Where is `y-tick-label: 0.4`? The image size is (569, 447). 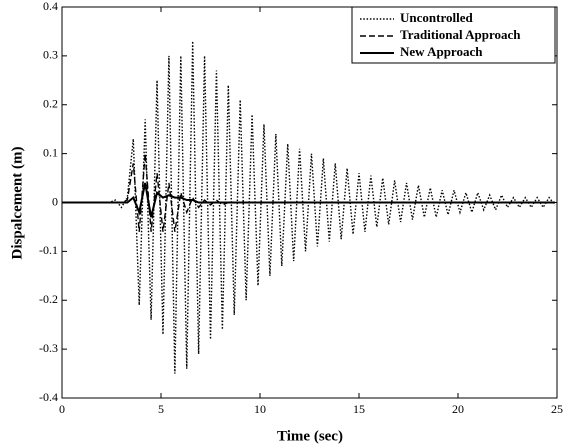
y-tick-label: 0.4 is located at coordinates (50, 6).